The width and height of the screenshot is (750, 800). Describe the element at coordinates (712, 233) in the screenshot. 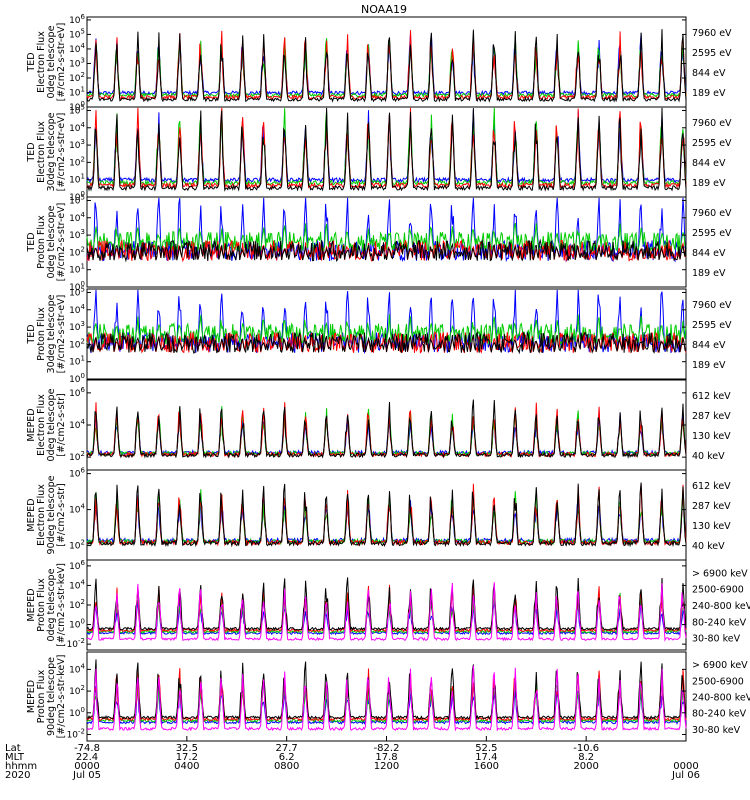

I see `panel-3-legend-2: 2595 eV` at that location.